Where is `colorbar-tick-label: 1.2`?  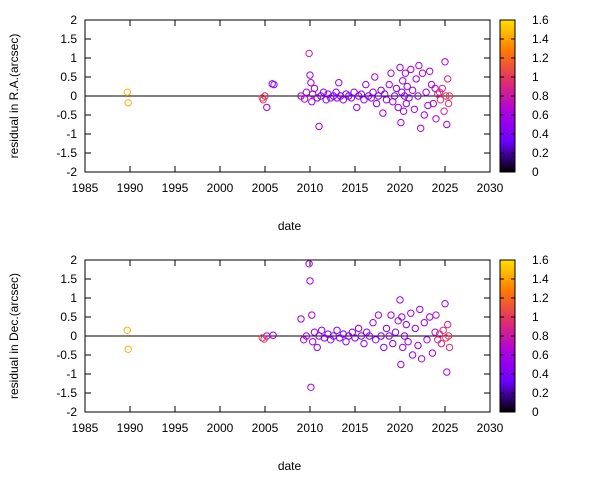 colorbar-tick-label: 1.2 is located at coordinates (540, 58).